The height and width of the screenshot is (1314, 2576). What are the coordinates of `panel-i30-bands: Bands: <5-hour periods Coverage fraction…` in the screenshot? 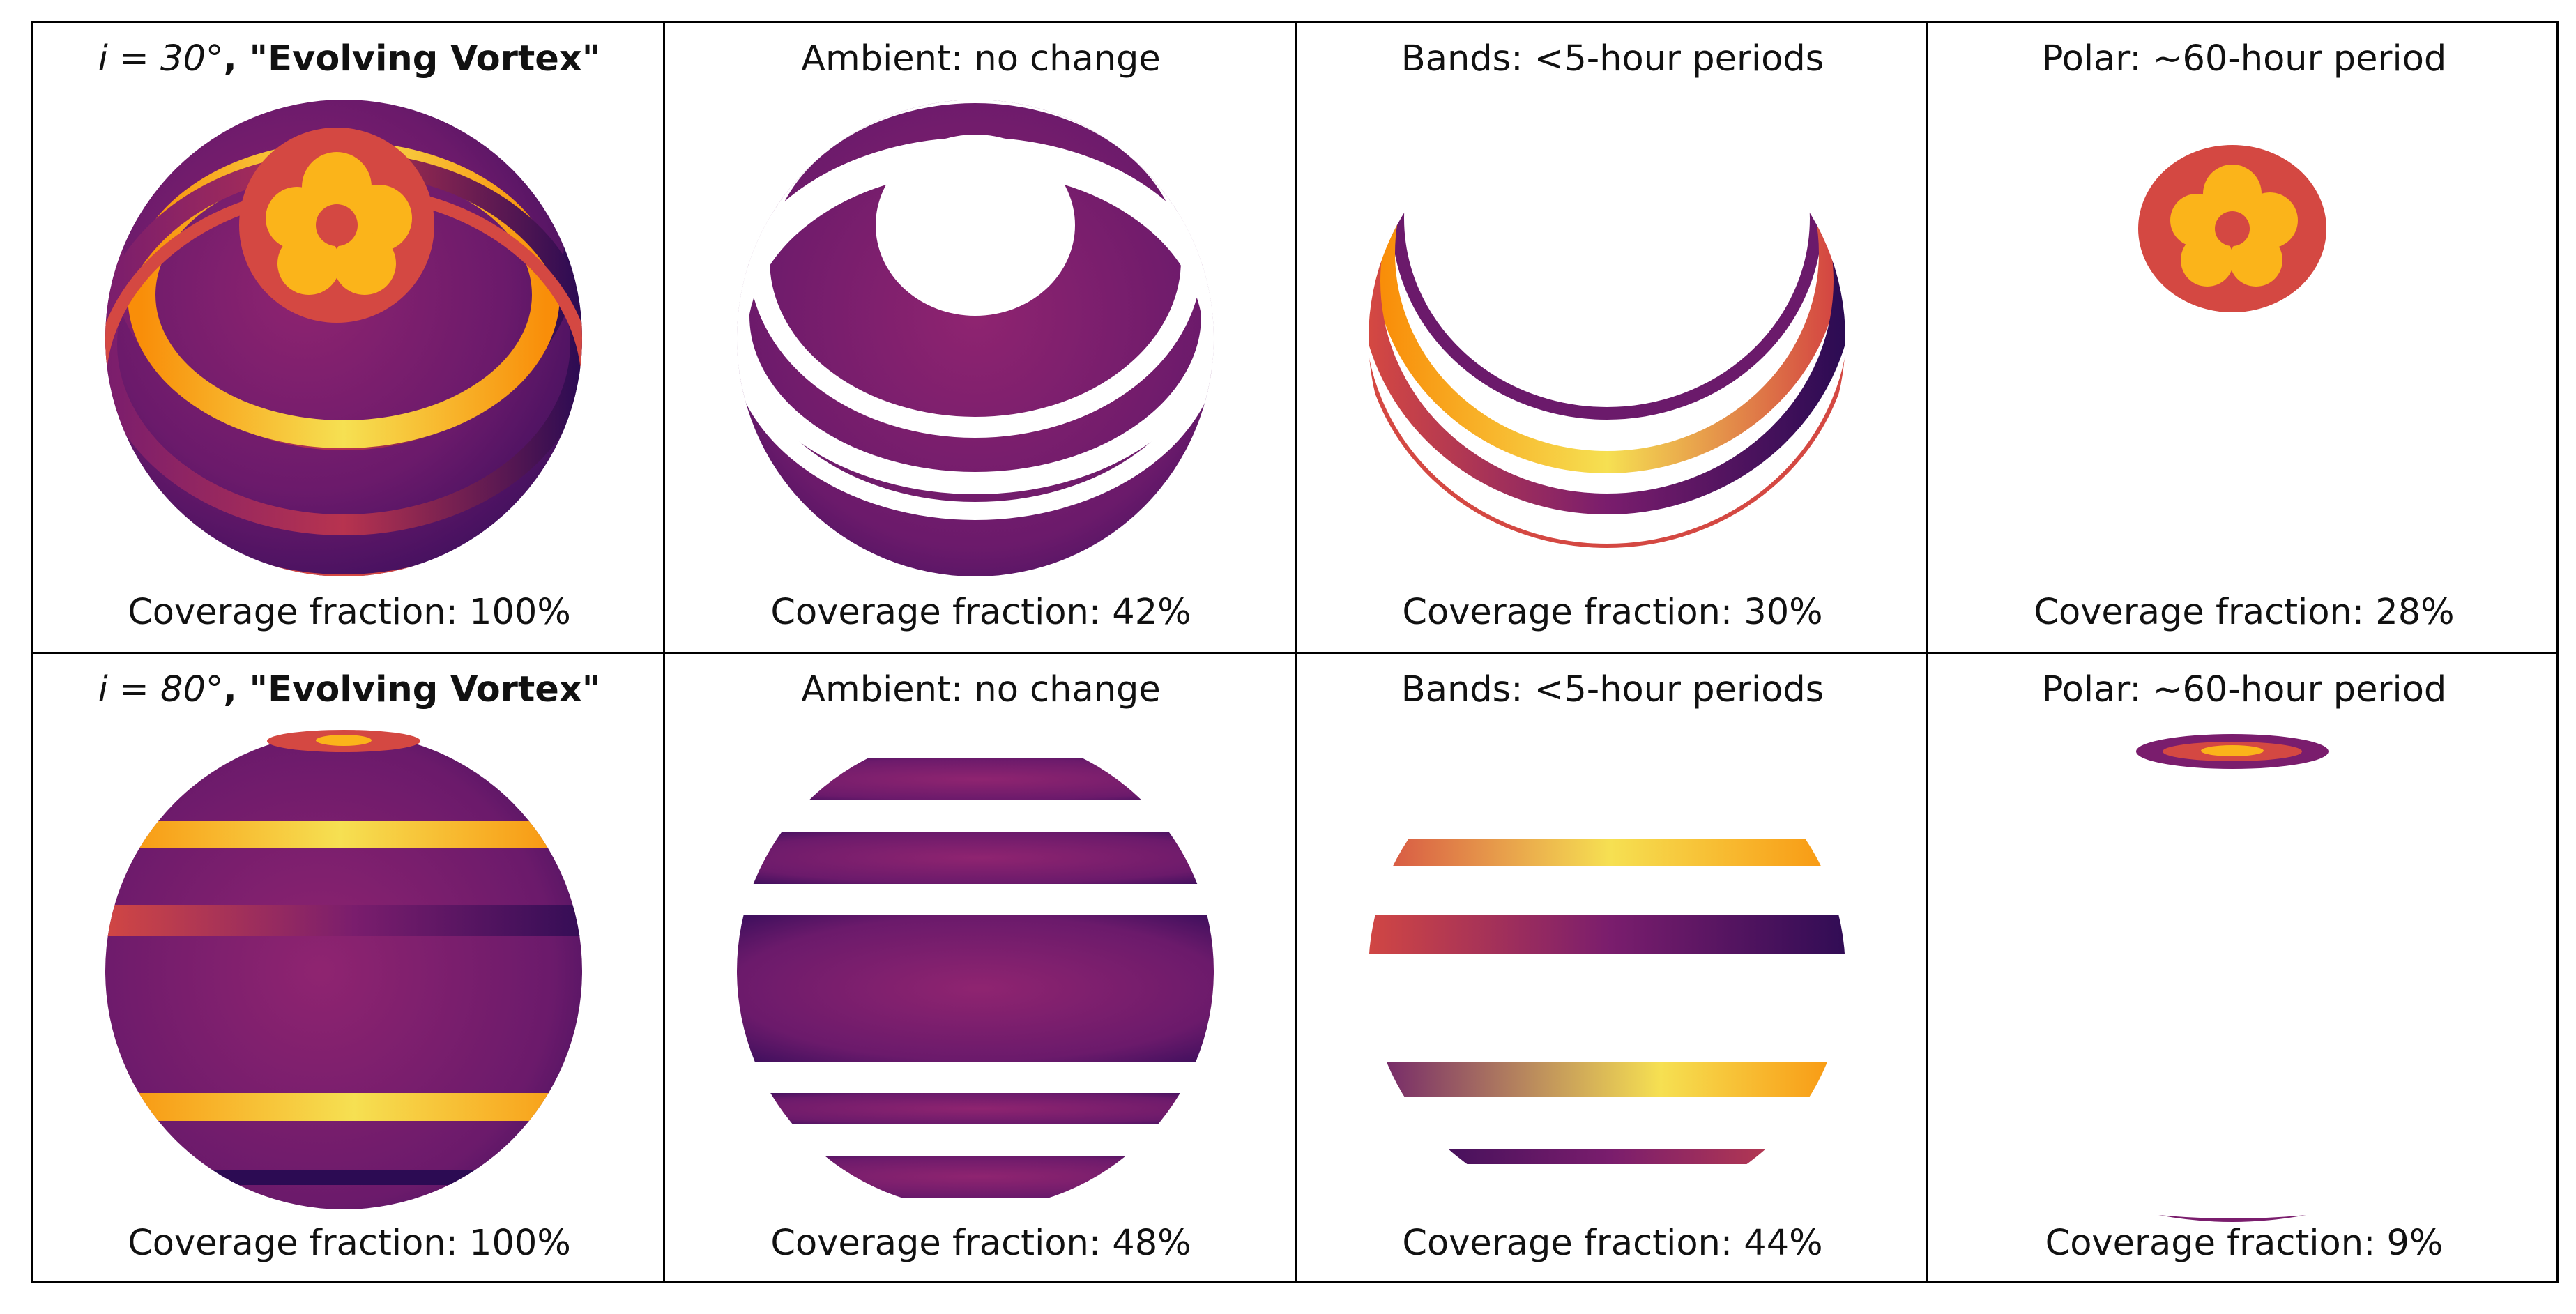 It's located at (1612, 338).